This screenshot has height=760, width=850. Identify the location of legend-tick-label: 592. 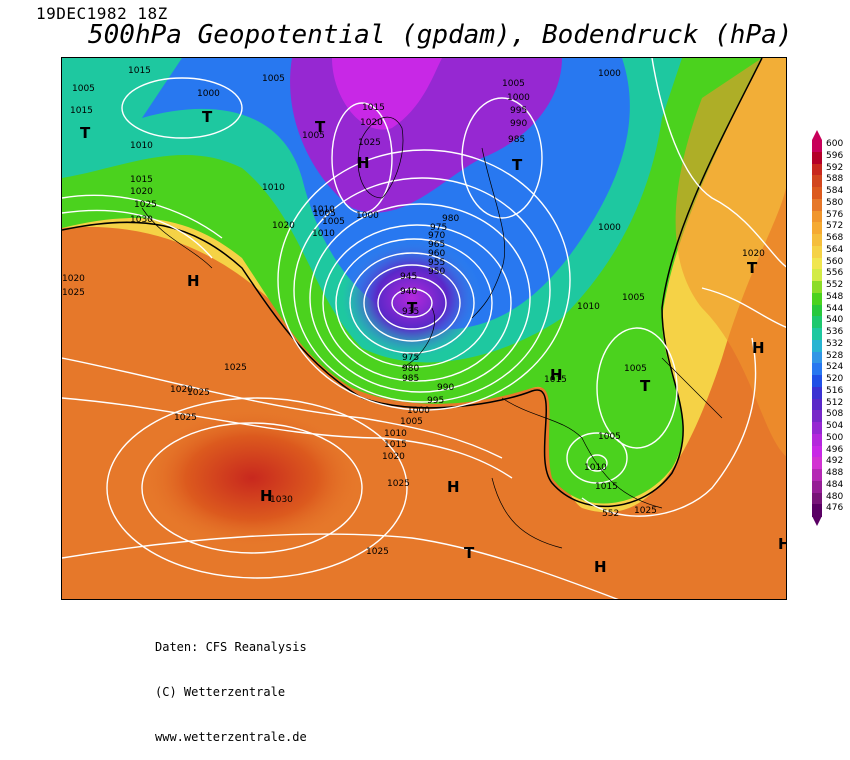
(835, 167).